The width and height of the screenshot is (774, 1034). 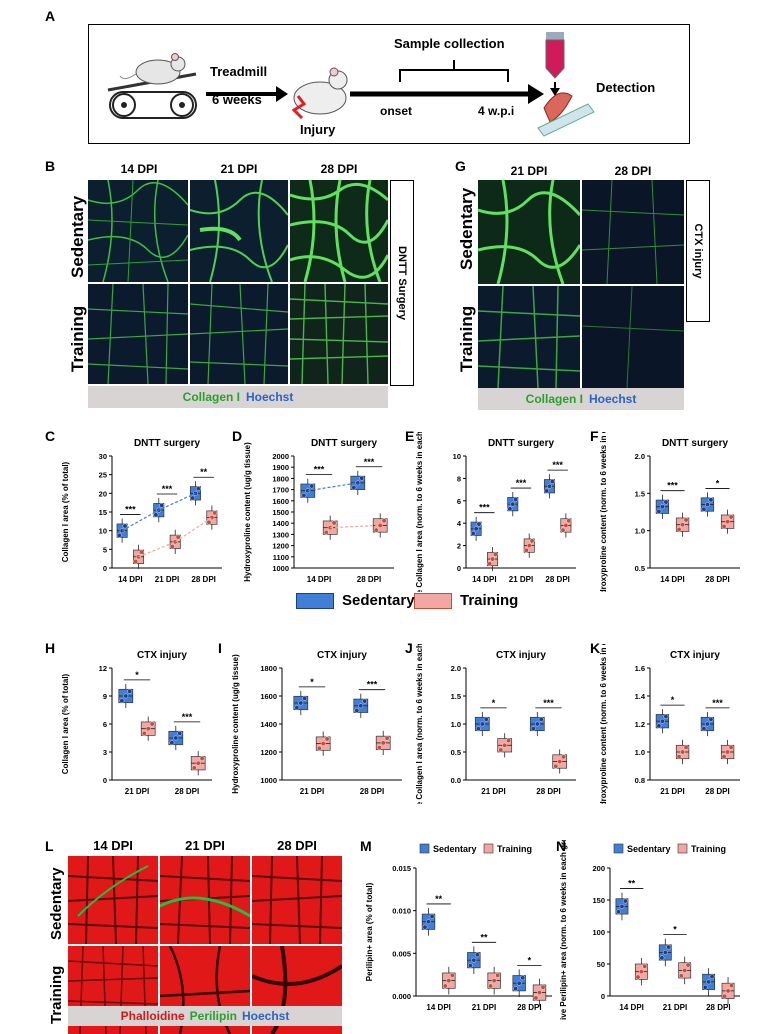 What do you see at coordinates (266, 1016) in the screenshot?
I see `l-stain-blue: Hoechst` at bounding box center [266, 1016].